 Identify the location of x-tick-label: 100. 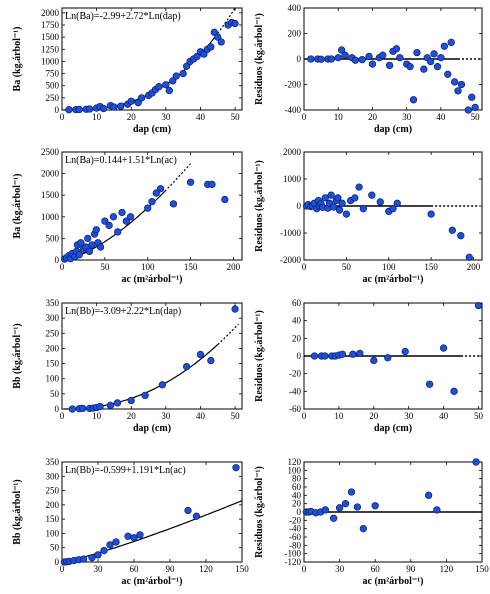
(389, 267).